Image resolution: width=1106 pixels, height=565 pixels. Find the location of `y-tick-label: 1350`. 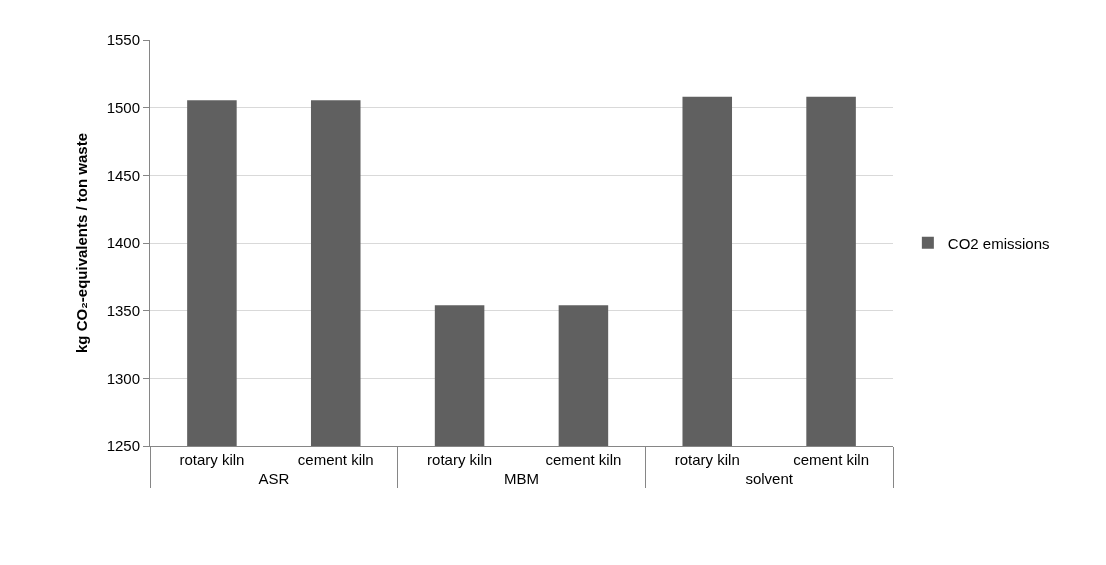

y-tick-label: 1350 is located at coordinates (123, 310).